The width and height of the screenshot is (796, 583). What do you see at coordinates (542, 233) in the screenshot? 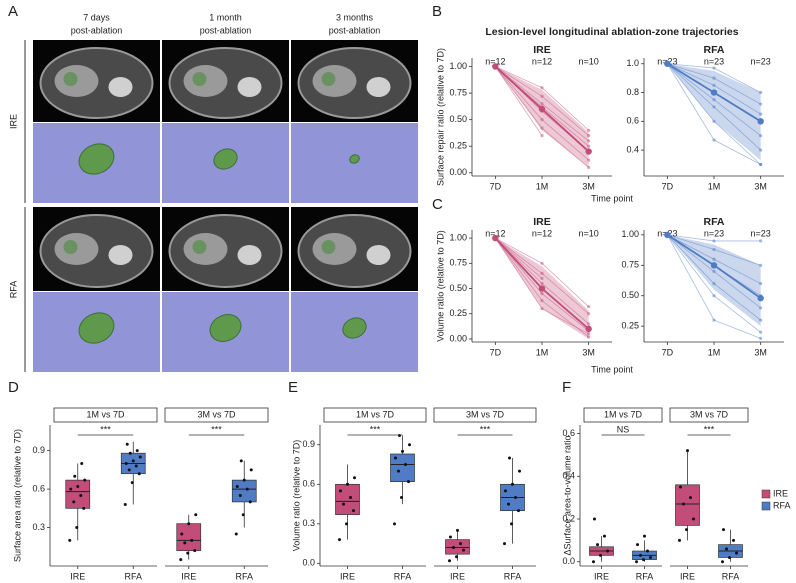
I see `n-label: n=12` at bounding box center [542, 233].